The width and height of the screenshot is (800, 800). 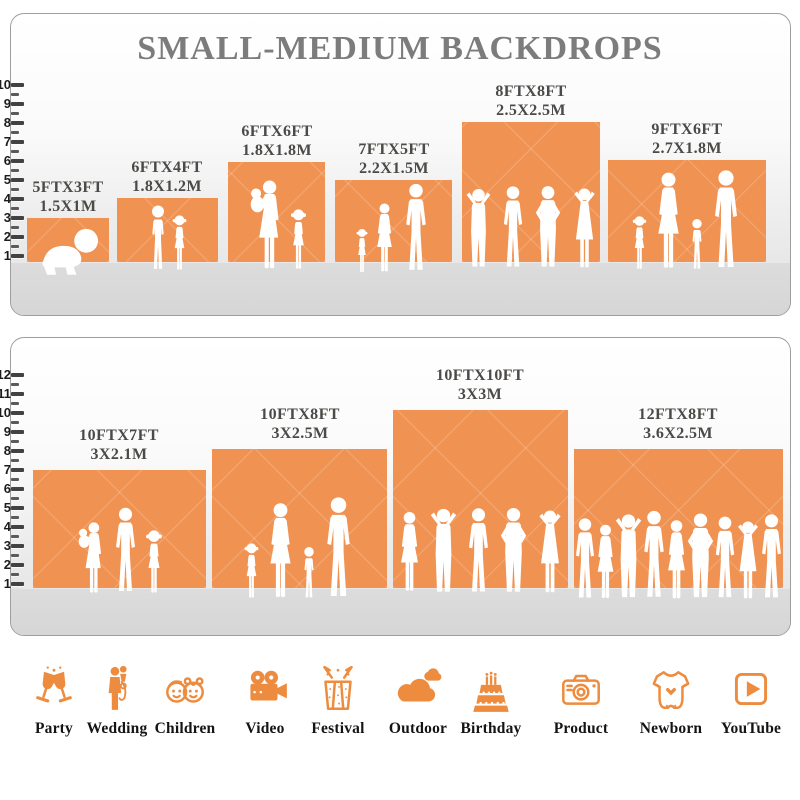 What do you see at coordinates (480, 499) in the screenshot?
I see `backdrop-10ftx10ft` at bounding box center [480, 499].